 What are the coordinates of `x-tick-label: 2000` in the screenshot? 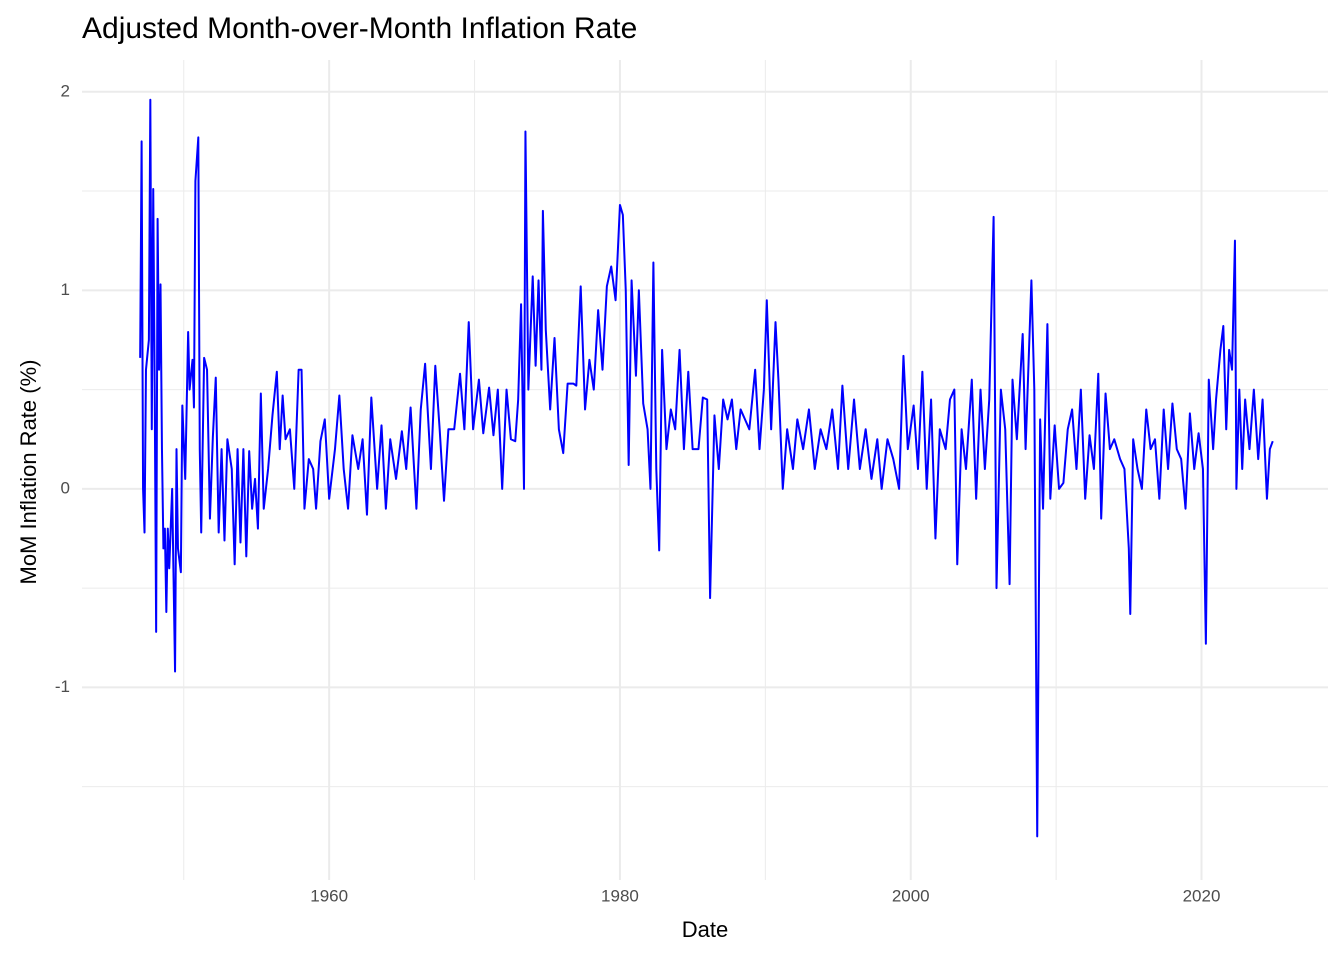 It's located at (911, 895).